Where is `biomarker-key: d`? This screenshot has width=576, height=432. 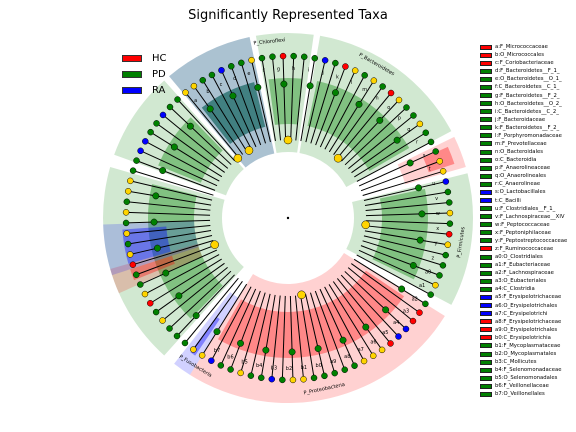 biomarker-key: d is located at coordinates (497, 71).